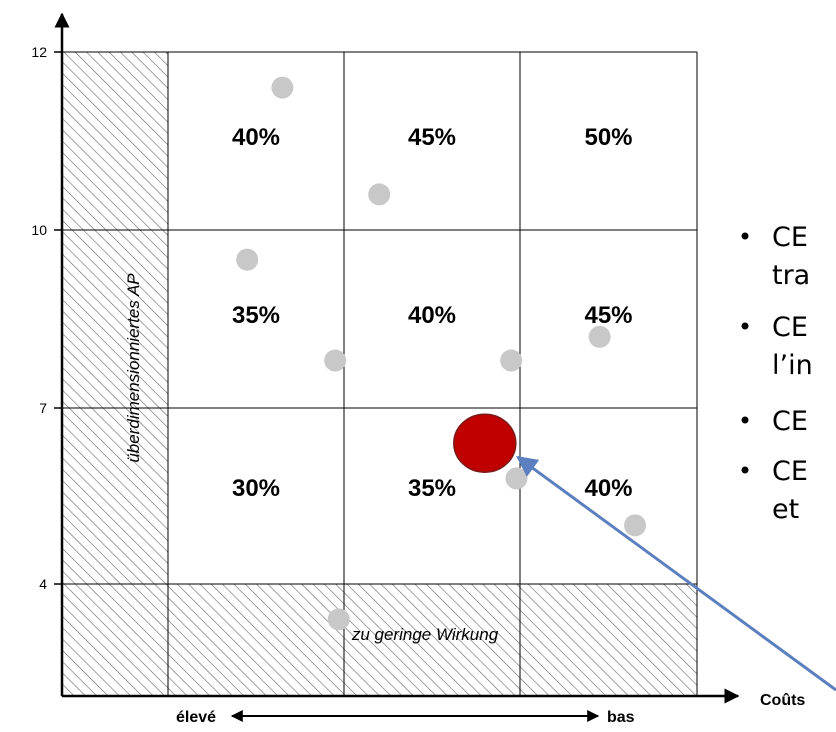 The image size is (836, 732). What do you see at coordinates (782, 700) in the screenshot?
I see `x-axis-title: Coûts` at bounding box center [782, 700].